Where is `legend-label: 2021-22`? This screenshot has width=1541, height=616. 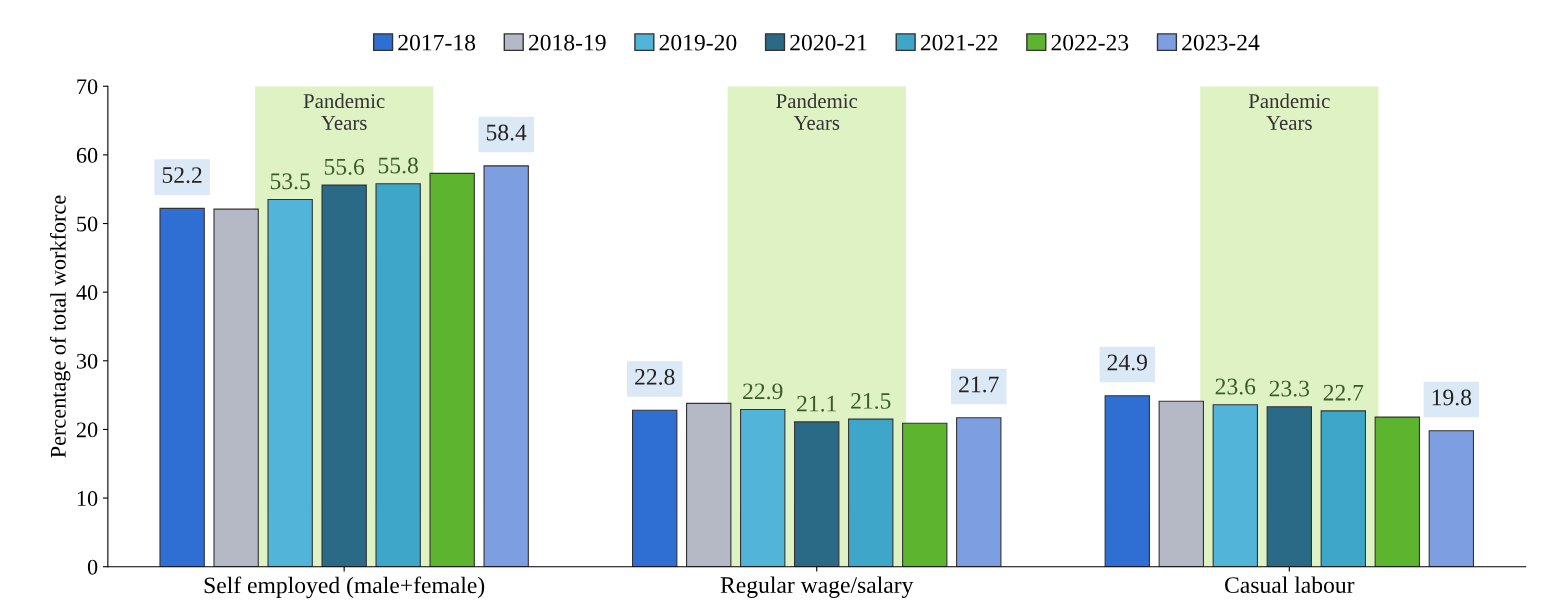 legend-label: 2021-22 is located at coordinates (959, 42).